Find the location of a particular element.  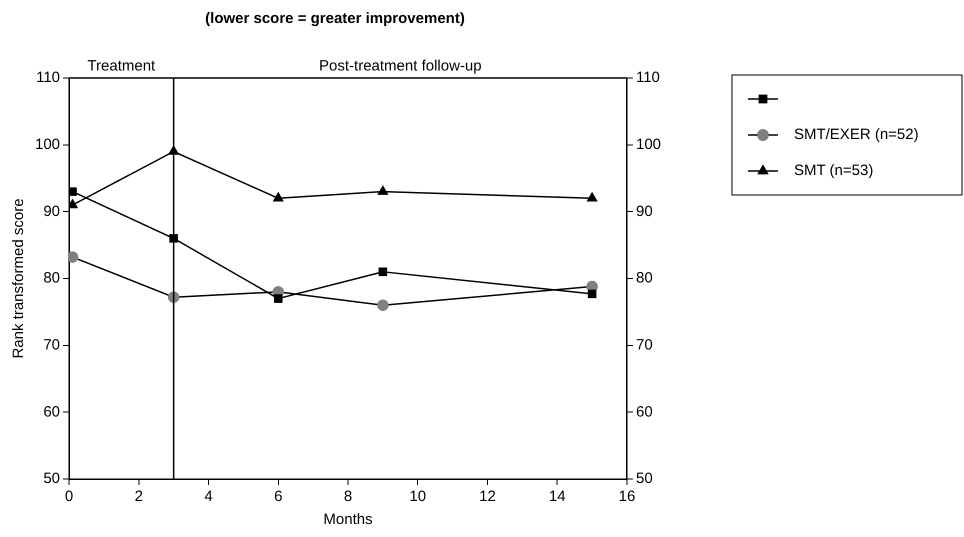

x-tick-label: 12 is located at coordinates (487, 497).